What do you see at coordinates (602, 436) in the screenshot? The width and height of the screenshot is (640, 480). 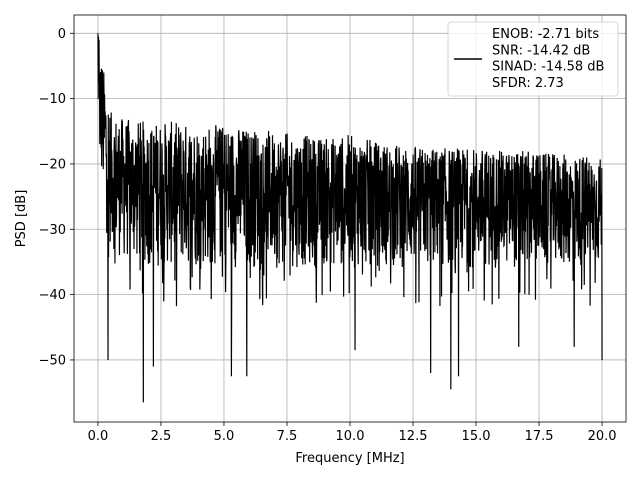 I see `x-tick-label: 20.0` at bounding box center [602, 436].